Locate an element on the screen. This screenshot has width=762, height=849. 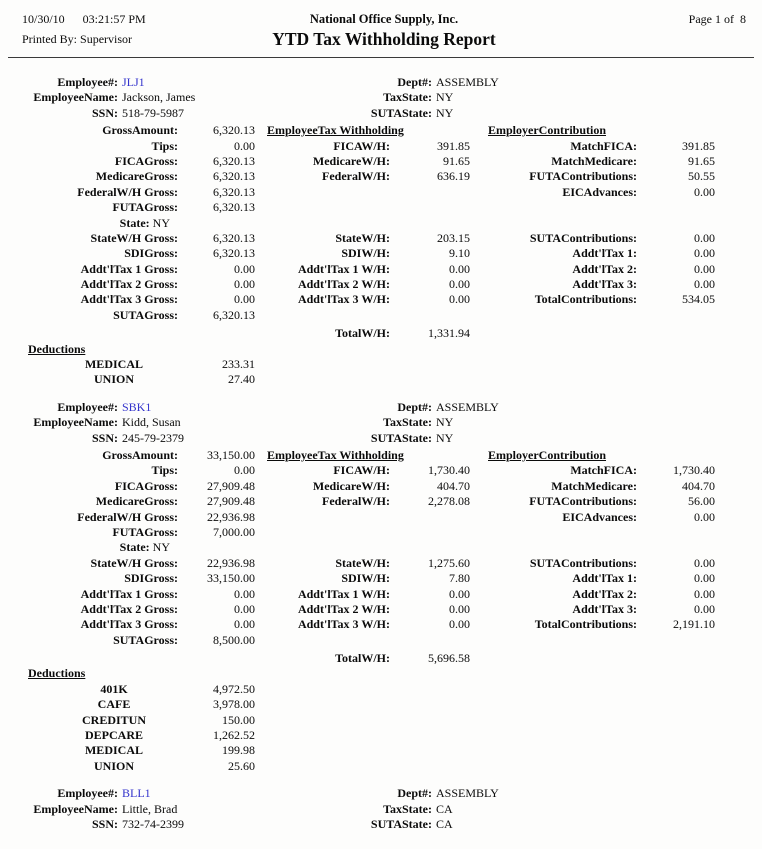
employee-number-link: BLL1 is located at coordinates (136, 793).